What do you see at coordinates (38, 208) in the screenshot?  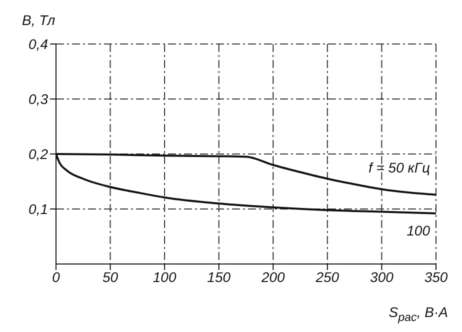 I see `y-tick-label: 0,1` at bounding box center [38, 208].